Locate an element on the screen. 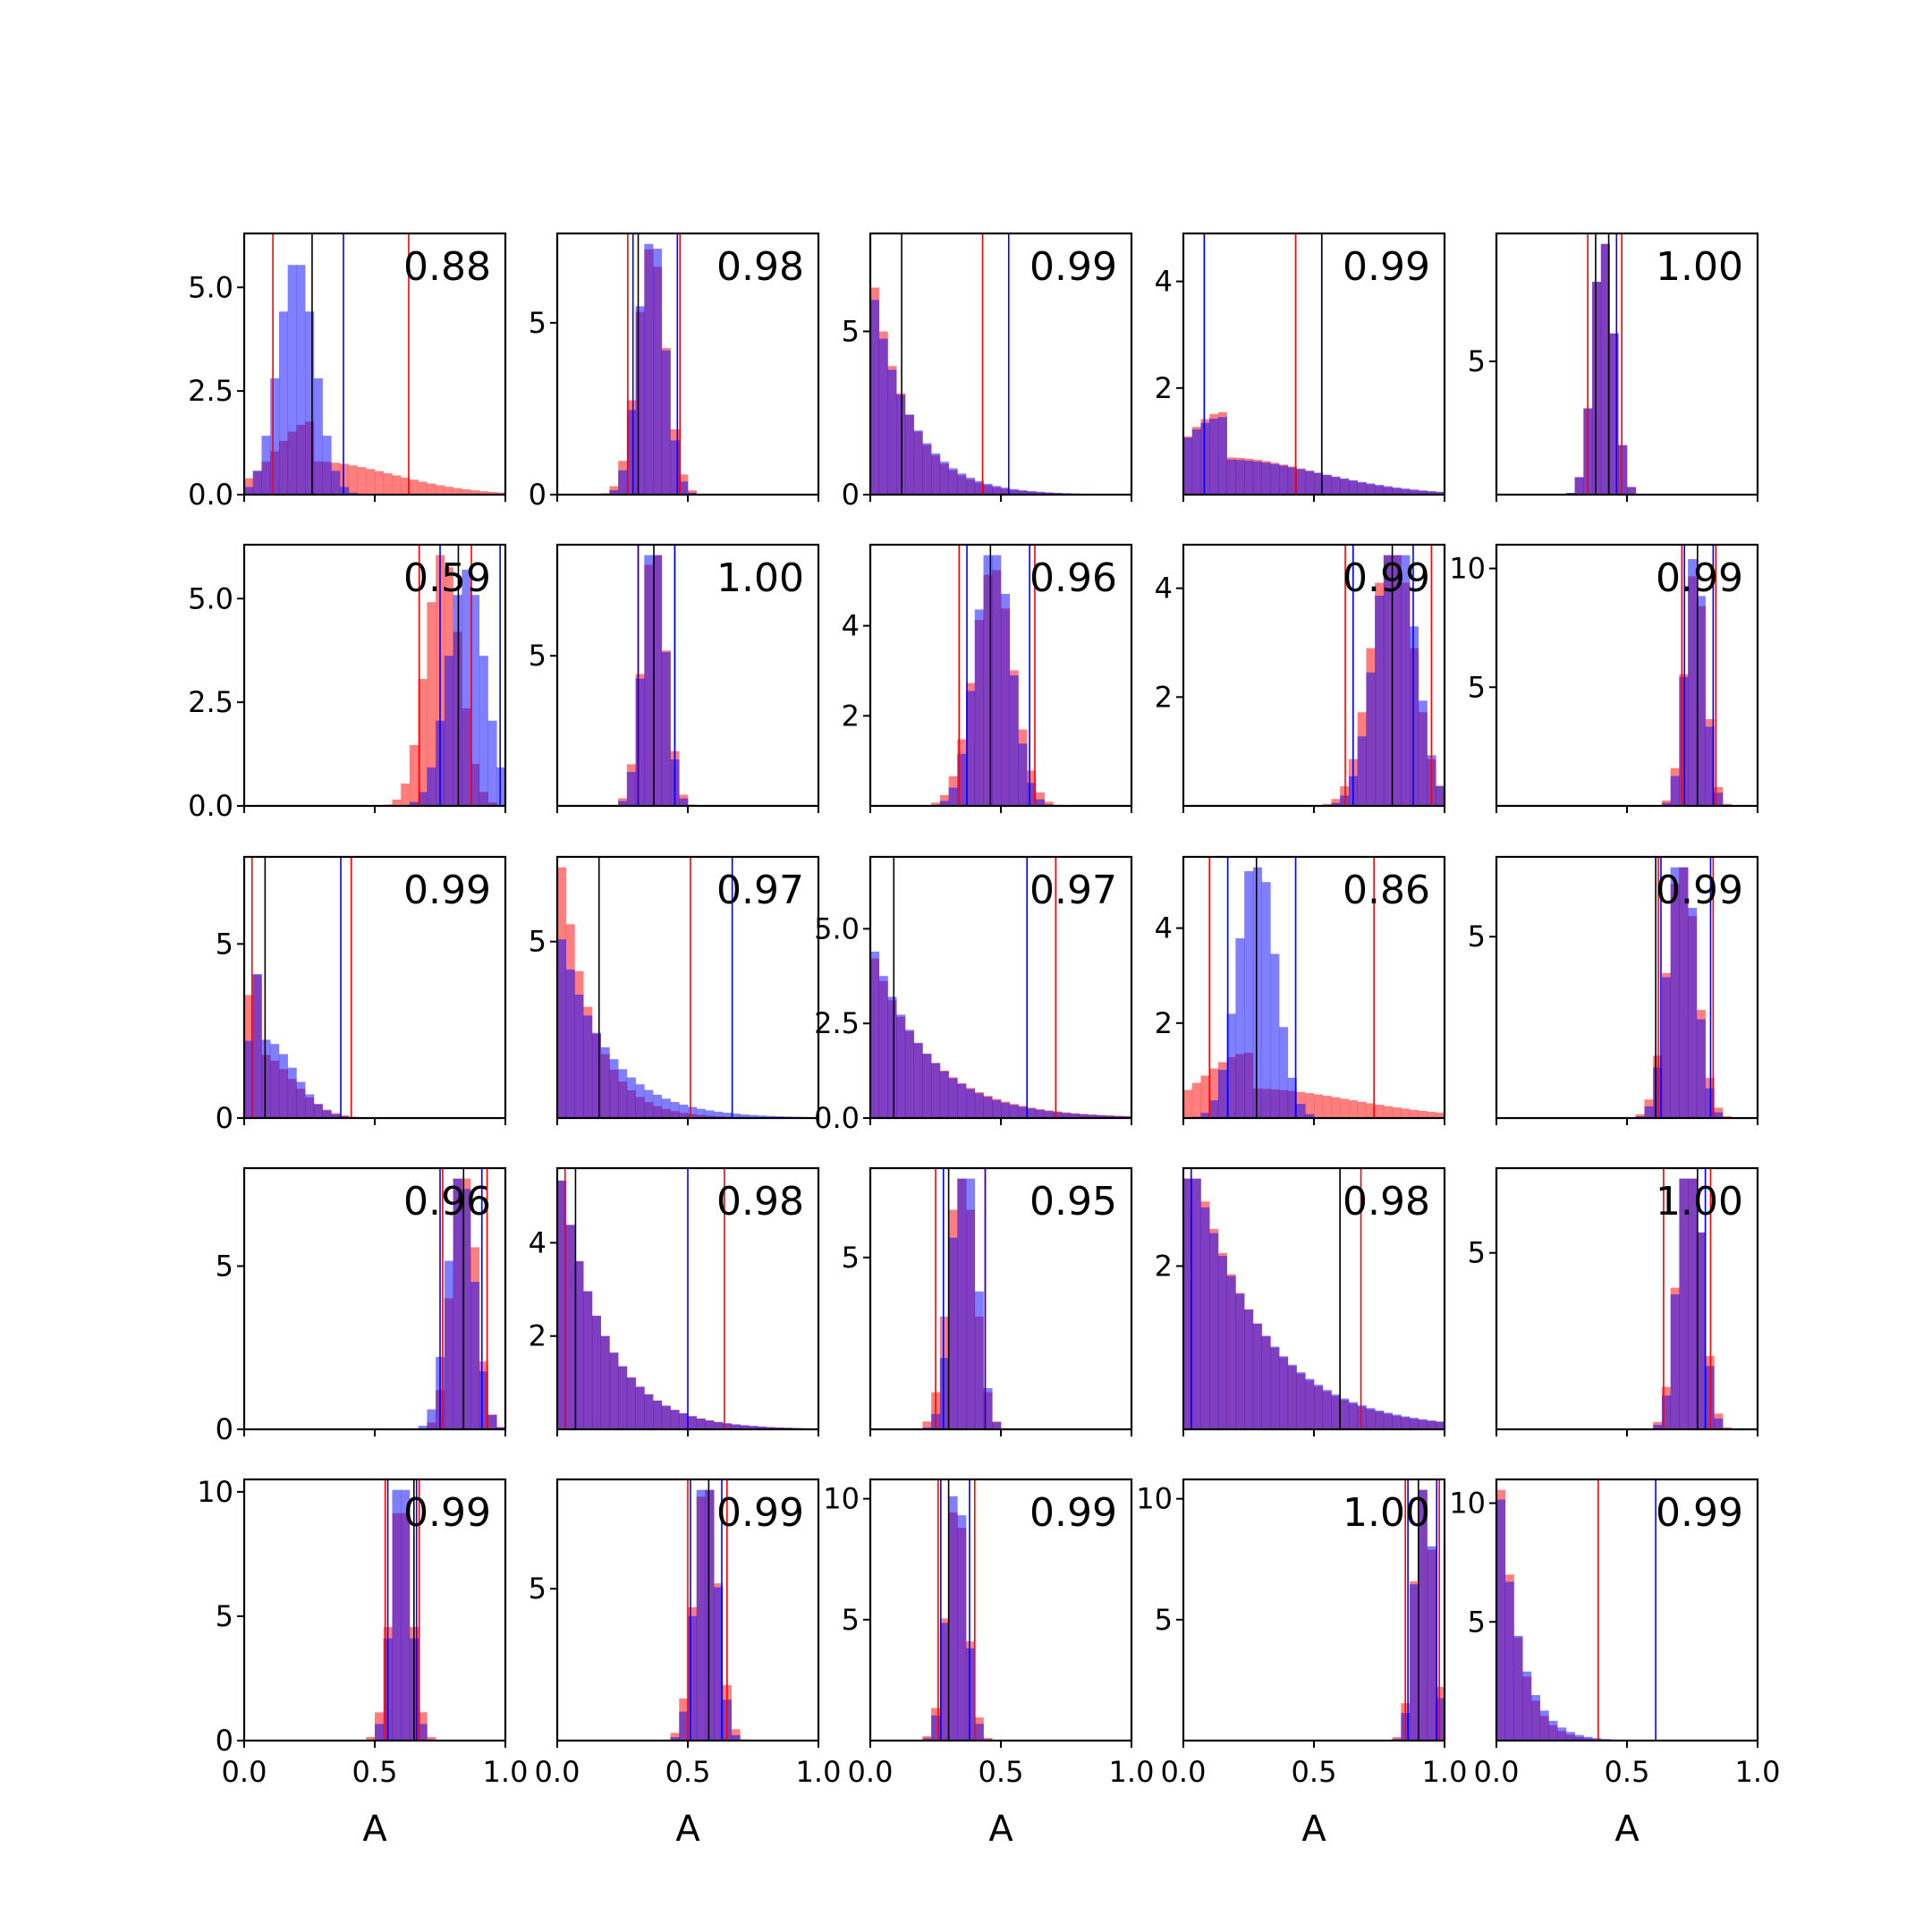 This screenshot has width=1932, height=1932. histogram-panel: 050.99 is located at coordinates (361, 995).